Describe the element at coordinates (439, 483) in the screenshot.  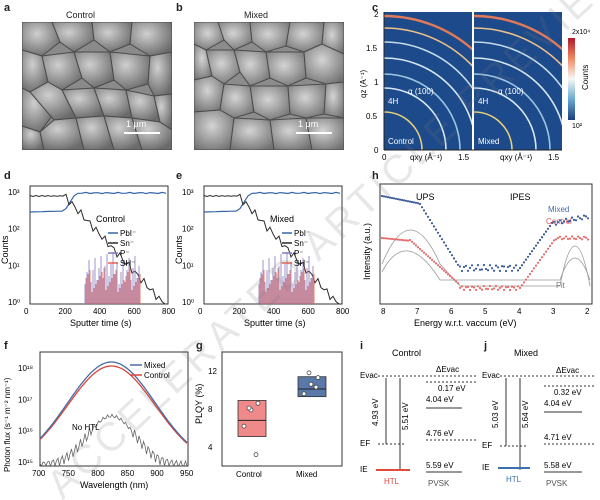
I see `pvsk-label: PVSK` at that location.